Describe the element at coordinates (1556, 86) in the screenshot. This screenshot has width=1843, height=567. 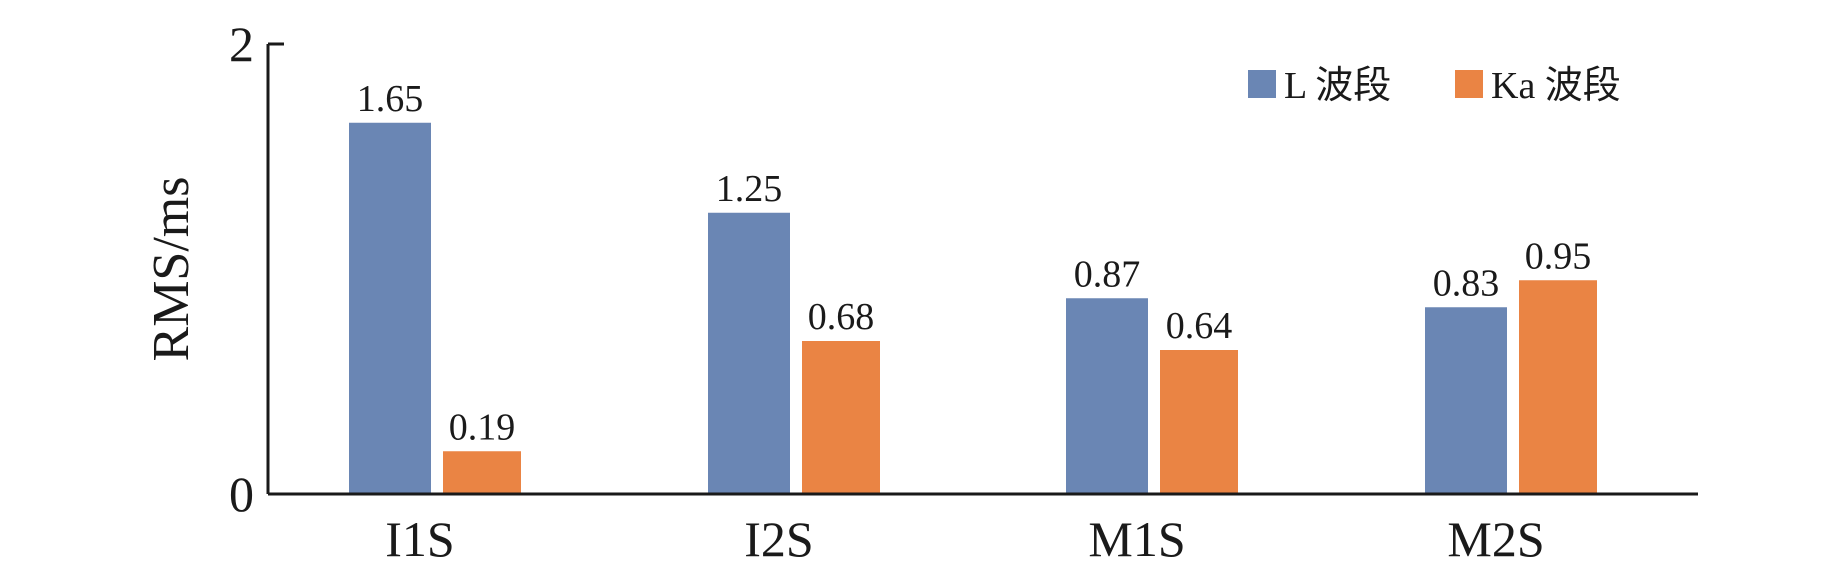
I see `legend-label-series-2: Ka 波段` at that location.